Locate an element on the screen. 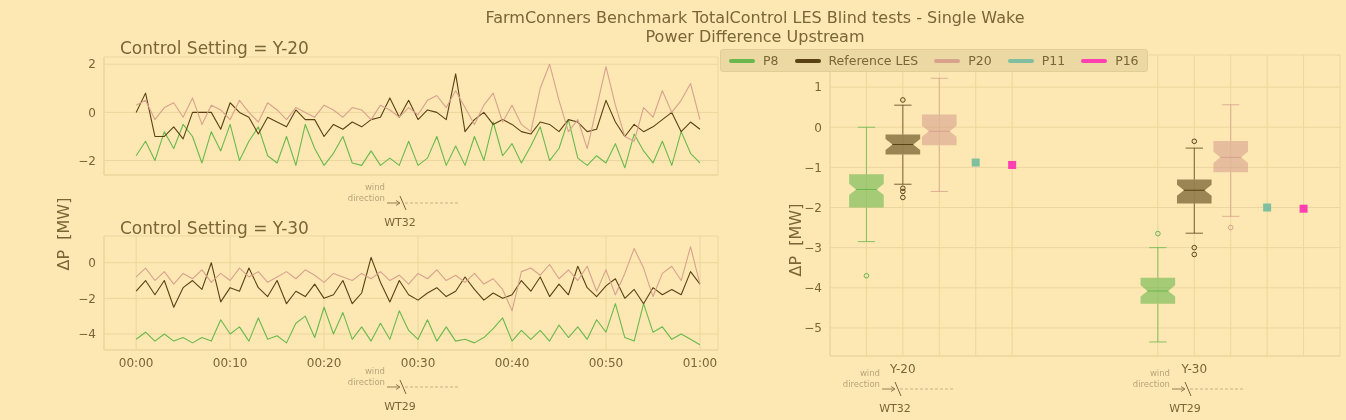  y-tick-label: 1 is located at coordinates (818, 87).